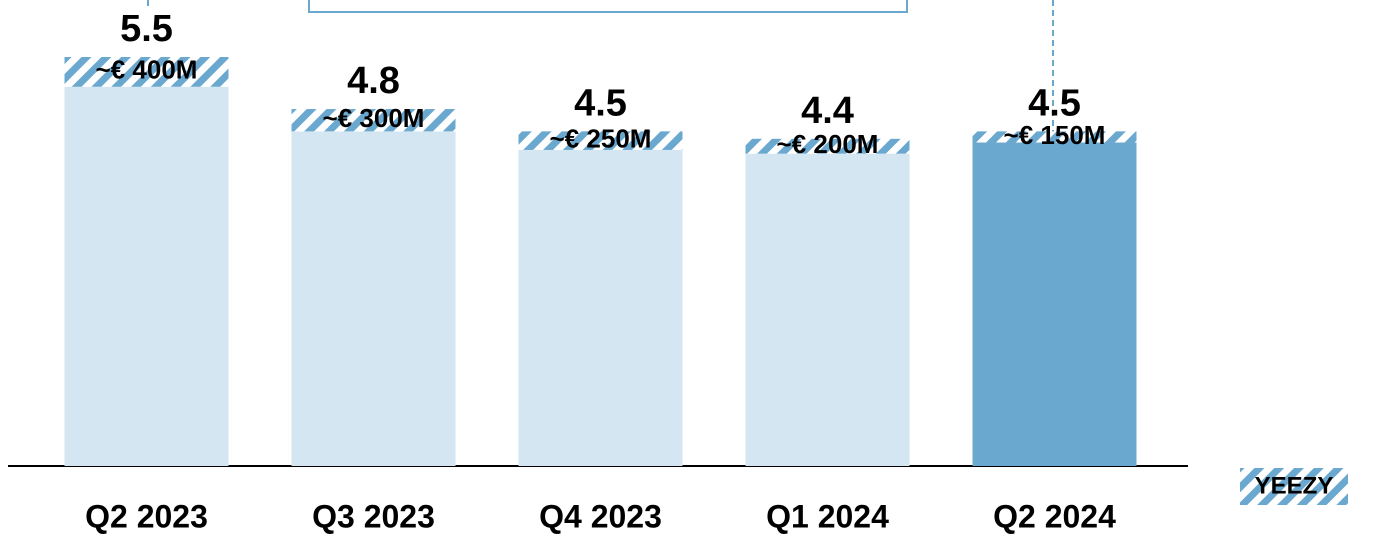  I want to click on x-tick-label: Q4 2023, so click(600, 516).